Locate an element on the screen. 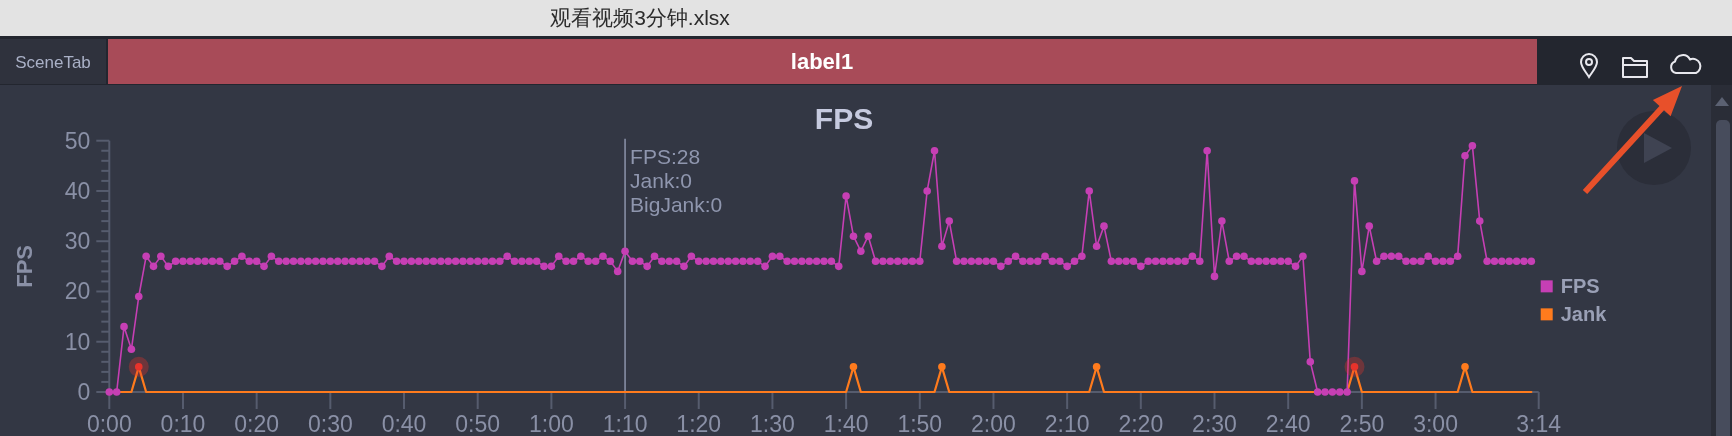 Image resolution: width=1732 pixels, height=436 pixels. y-tick-label: 30 is located at coordinates (77, 241).